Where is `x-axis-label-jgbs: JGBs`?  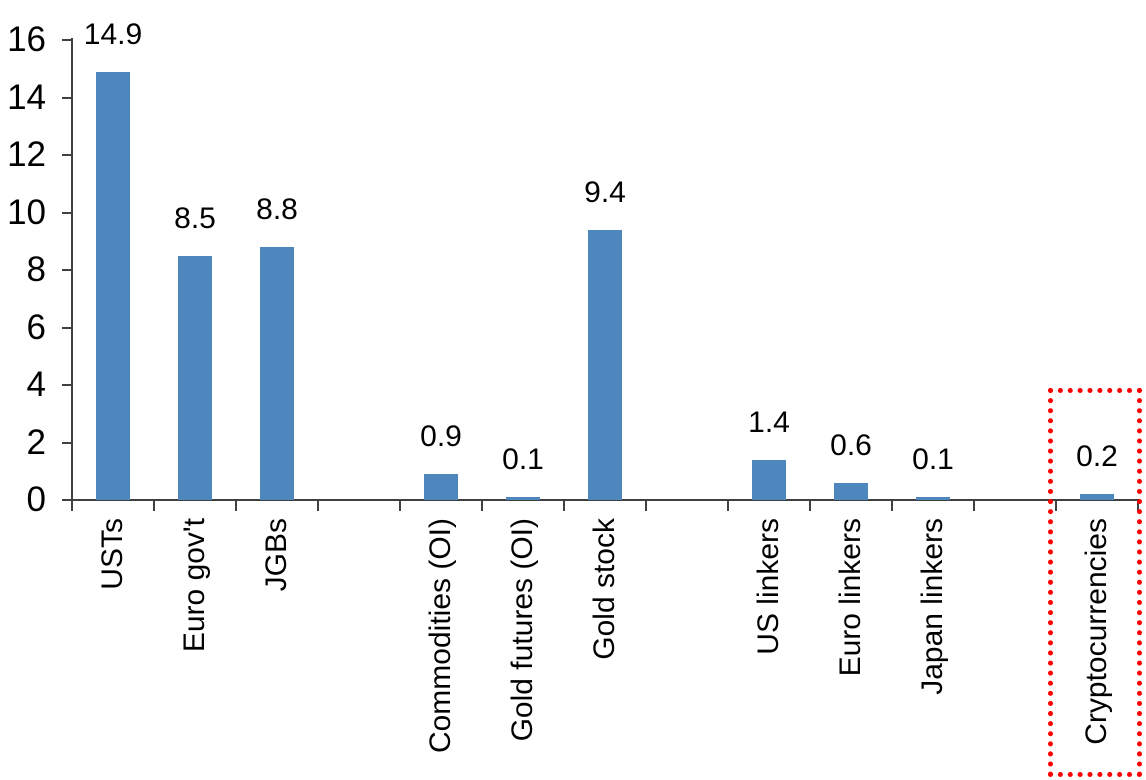 x-axis-label-jgbs: JGBs is located at coordinates (276, 555).